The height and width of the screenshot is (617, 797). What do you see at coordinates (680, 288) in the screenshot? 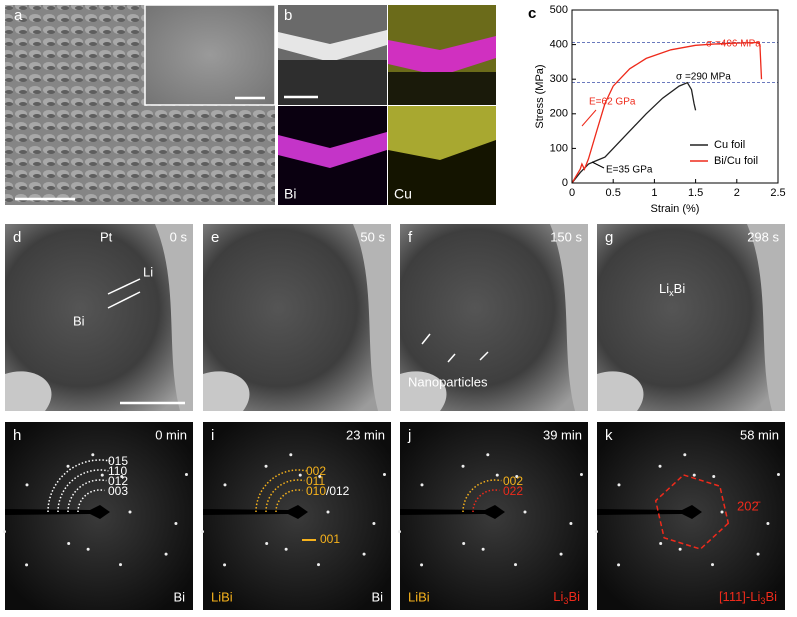
I see `text-part: Bi` at bounding box center [680, 288].